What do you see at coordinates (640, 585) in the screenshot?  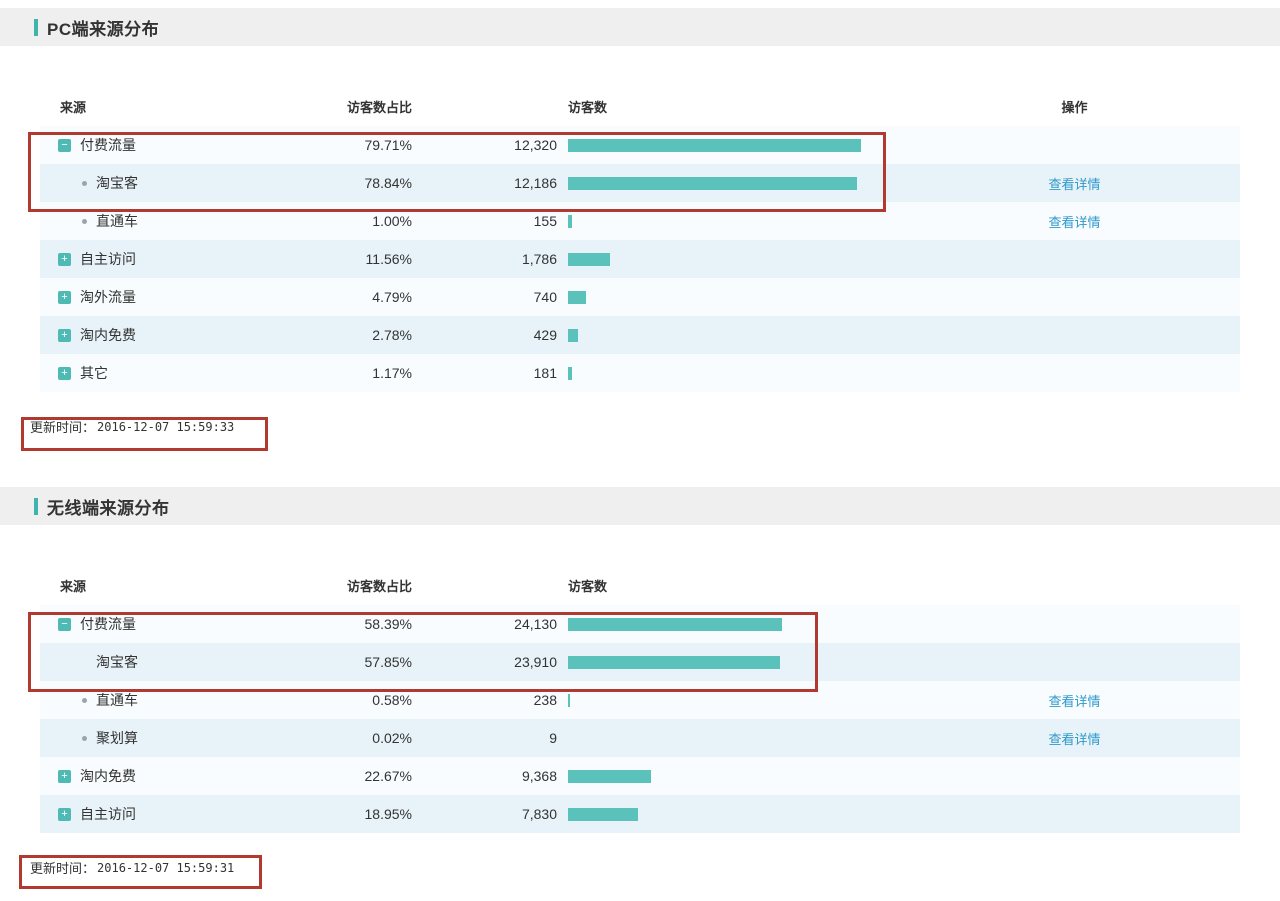 I see `table-header-row: 来源 访客数占比 访客数` at bounding box center [640, 585].